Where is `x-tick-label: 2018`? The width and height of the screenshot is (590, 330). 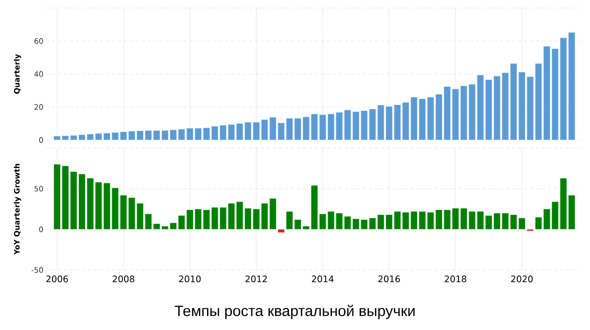 x-tick-label: 2018 is located at coordinates (455, 279).